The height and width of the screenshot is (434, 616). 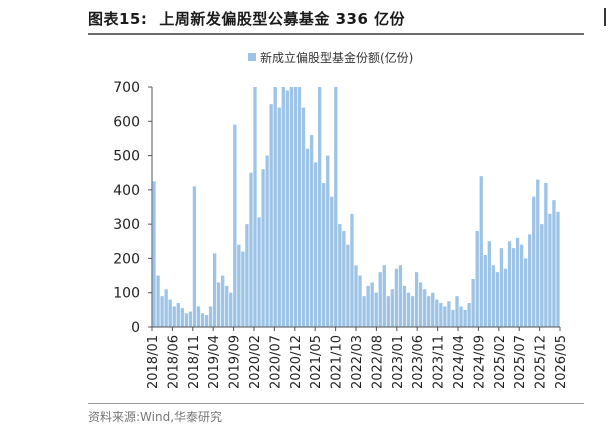 I want to click on x-tick-label: 2024/09, so click(x=479, y=362).